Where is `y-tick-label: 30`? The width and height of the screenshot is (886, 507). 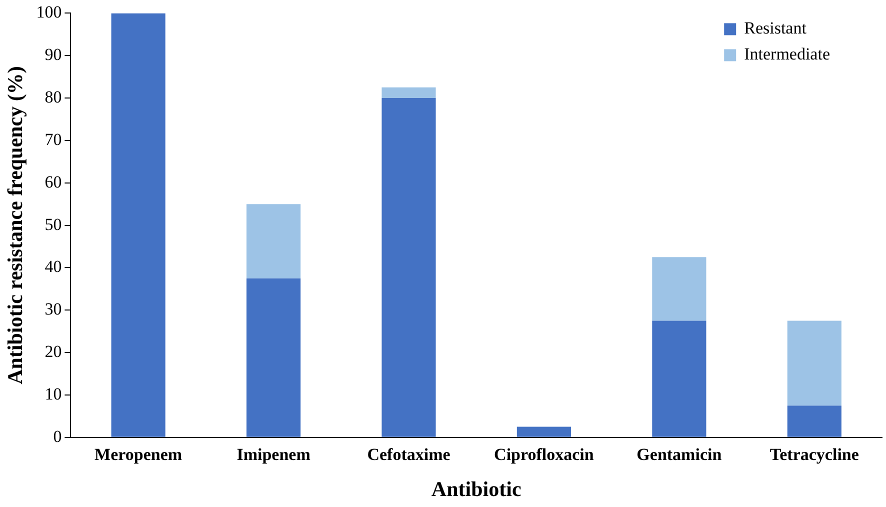
y-tick-label: 30 is located at coordinates (53, 309).